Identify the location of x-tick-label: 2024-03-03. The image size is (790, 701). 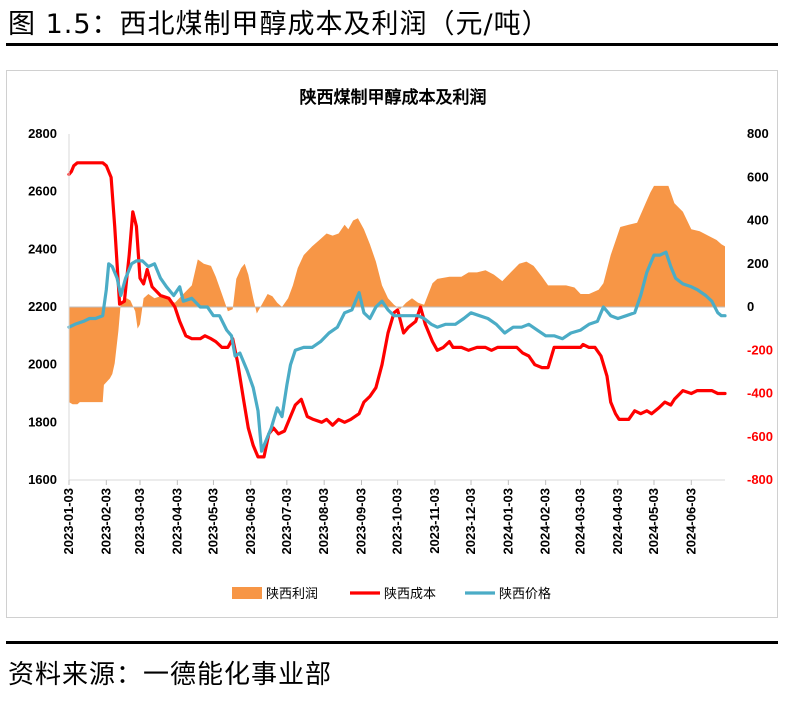
(580, 521).